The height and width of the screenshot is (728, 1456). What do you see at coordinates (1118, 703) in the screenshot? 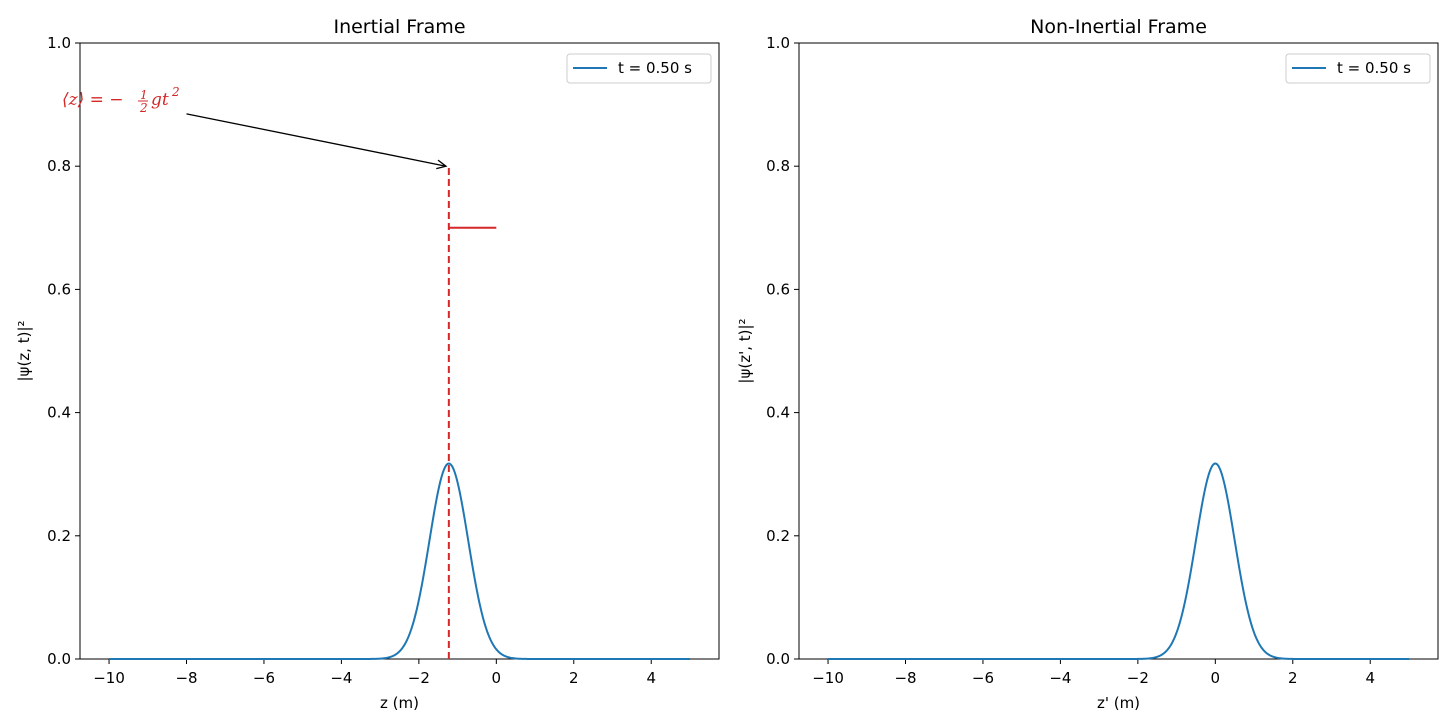
I see `x-axis-label: z' (m)` at bounding box center [1118, 703].